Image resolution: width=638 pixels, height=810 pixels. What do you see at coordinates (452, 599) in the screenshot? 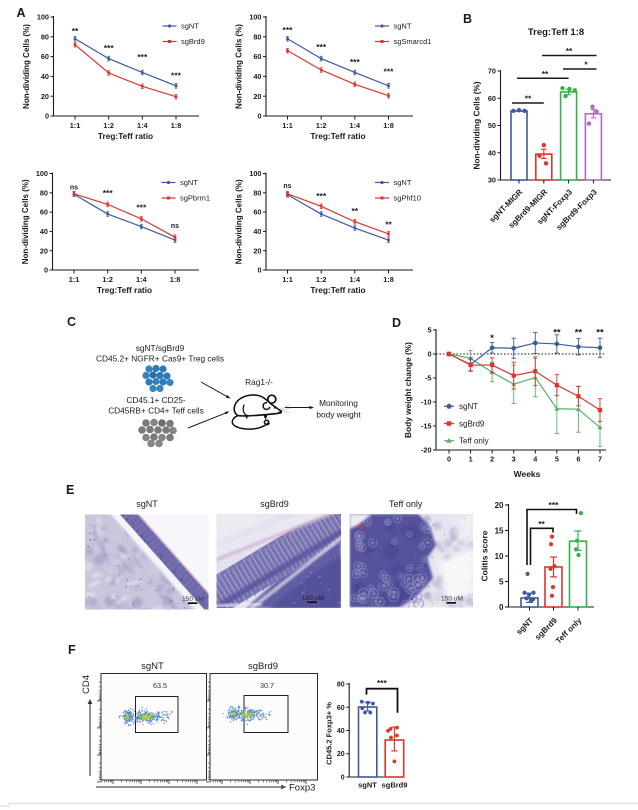
I see `svg-text: 150 uM` at bounding box center [452, 599].